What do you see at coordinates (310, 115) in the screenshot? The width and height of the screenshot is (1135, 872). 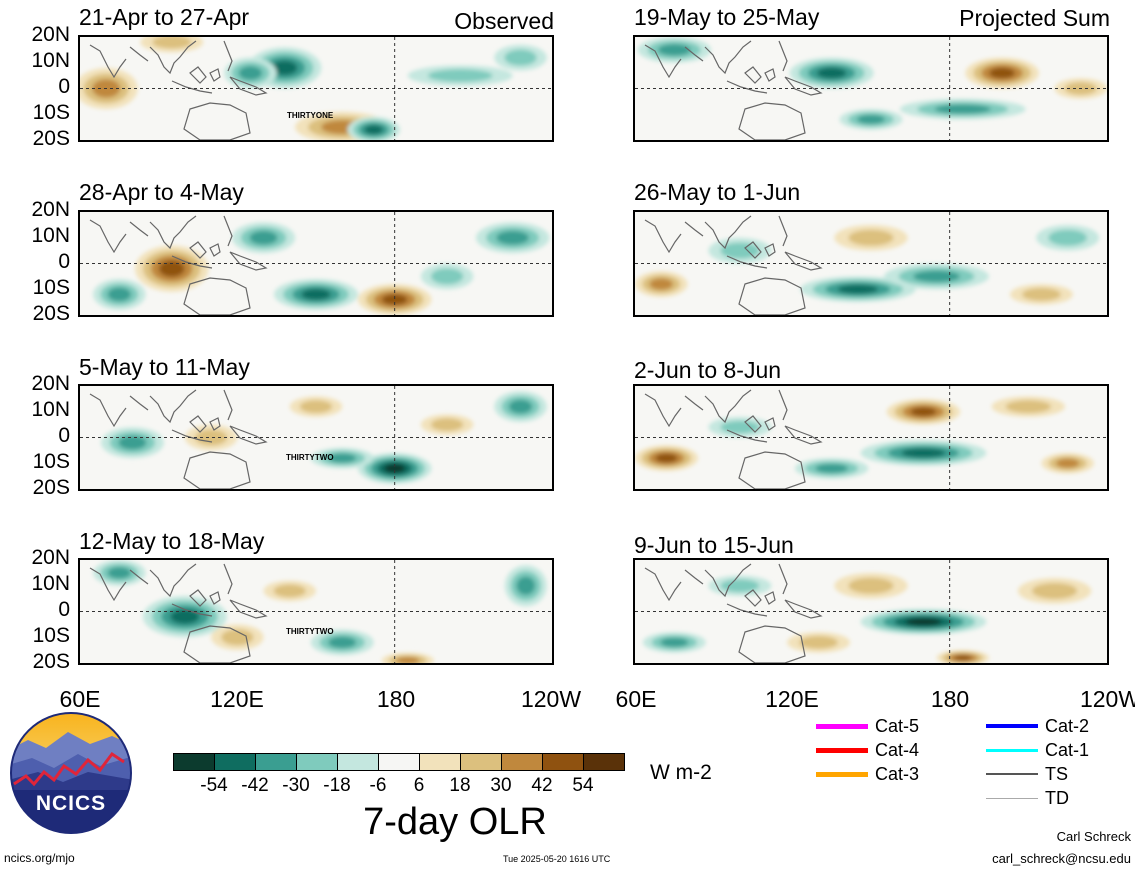 I see `storm-label-1: THIRTYONE` at bounding box center [310, 115].